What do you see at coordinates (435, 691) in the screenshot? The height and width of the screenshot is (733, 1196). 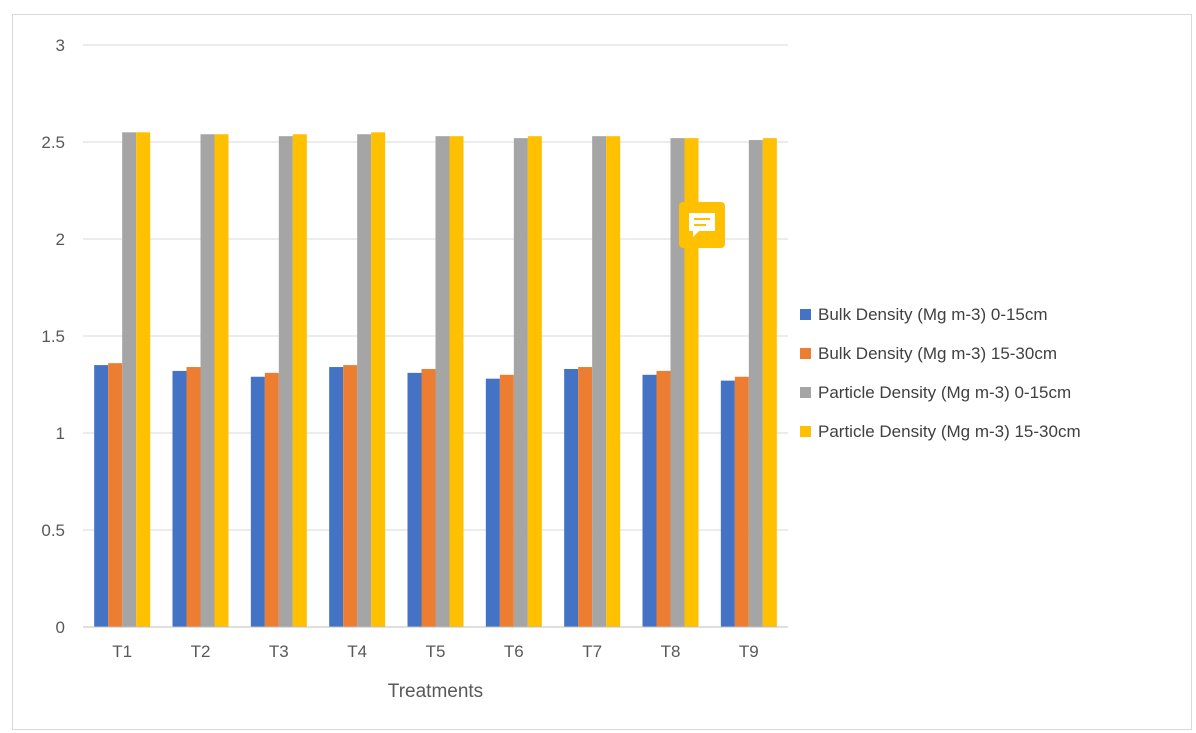 I see `x-axis-title: Treatments` at bounding box center [435, 691].